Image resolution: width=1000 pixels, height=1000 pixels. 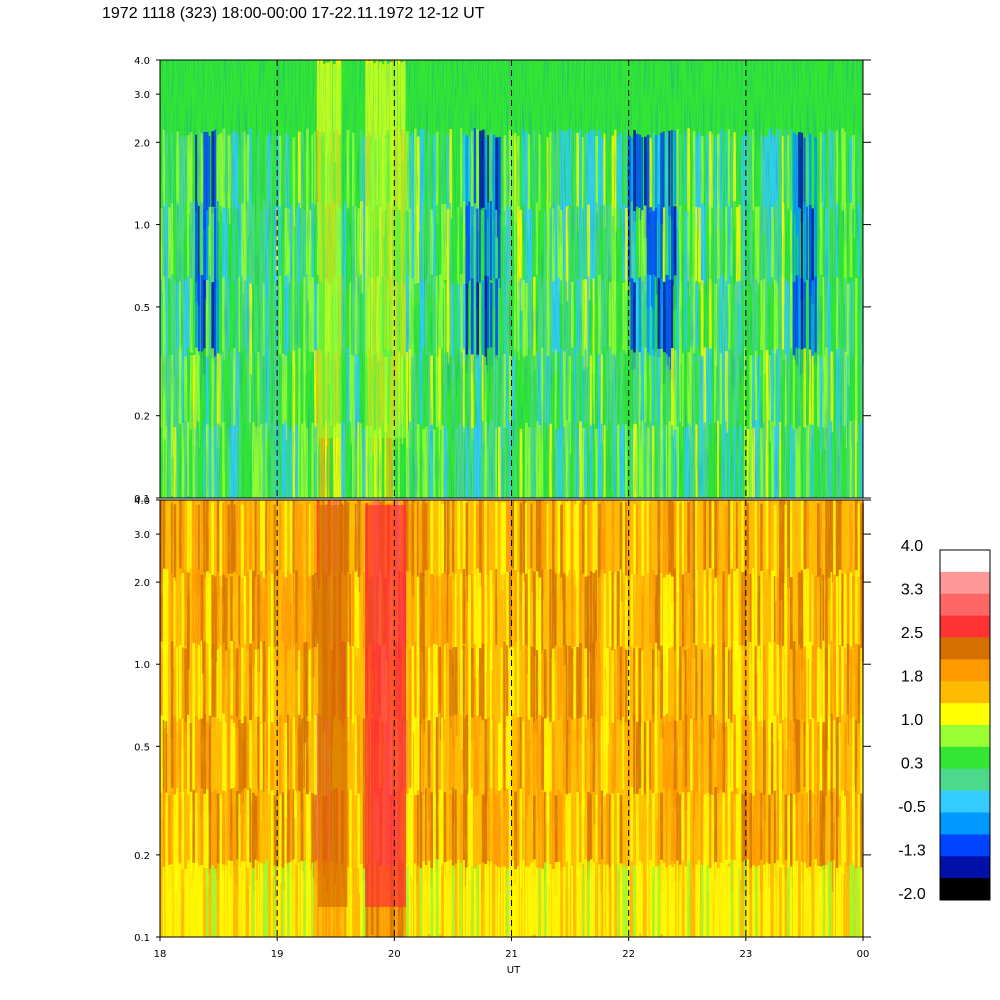 What do you see at coordinates (160, 954) in the screenshot?
I see `x-tick-label: 18` at bounding box center [160, 954].